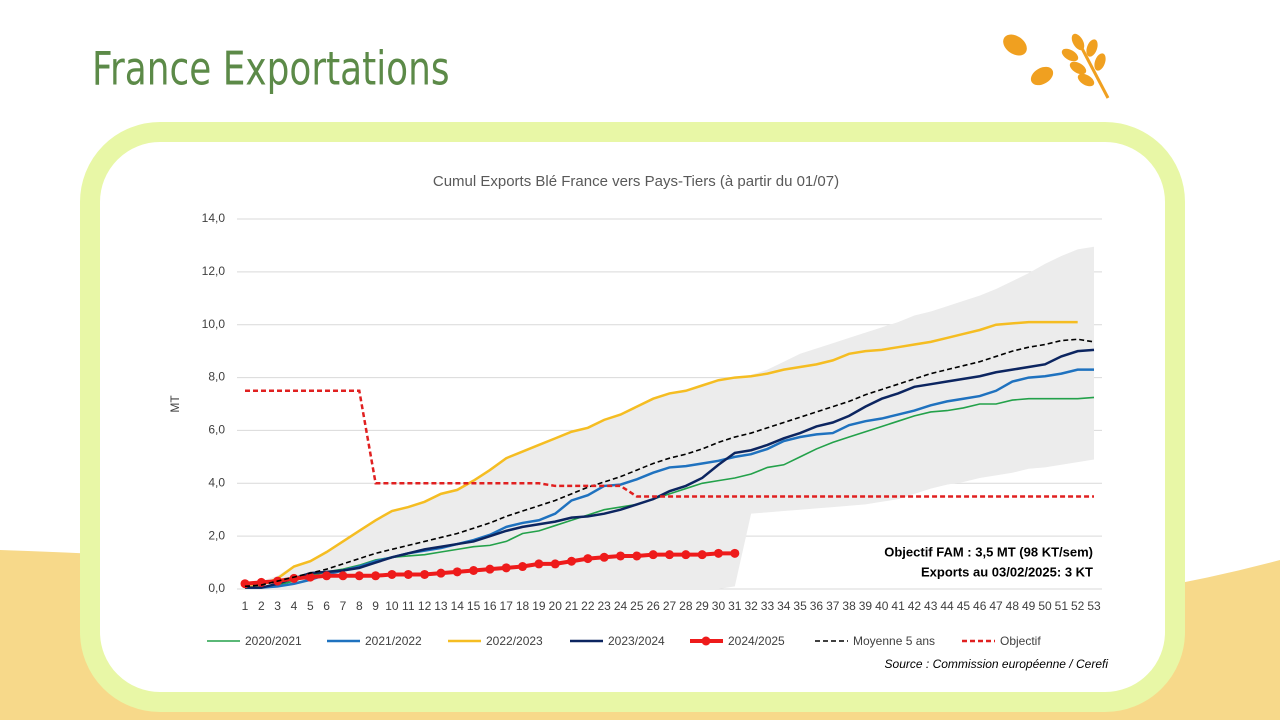 This screenshot has height=720, width=1280. Describe the element at coordinates (1045, 606) in the screenshot. I see `x-tick-label: 50` at that location.